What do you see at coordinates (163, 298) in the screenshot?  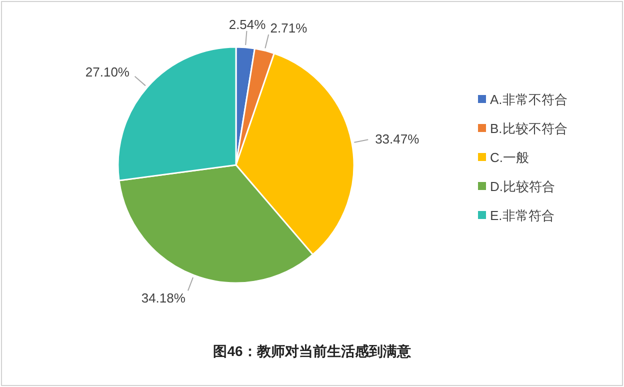 I see `data-label: 34.18%` at bounding box center [163, 298].